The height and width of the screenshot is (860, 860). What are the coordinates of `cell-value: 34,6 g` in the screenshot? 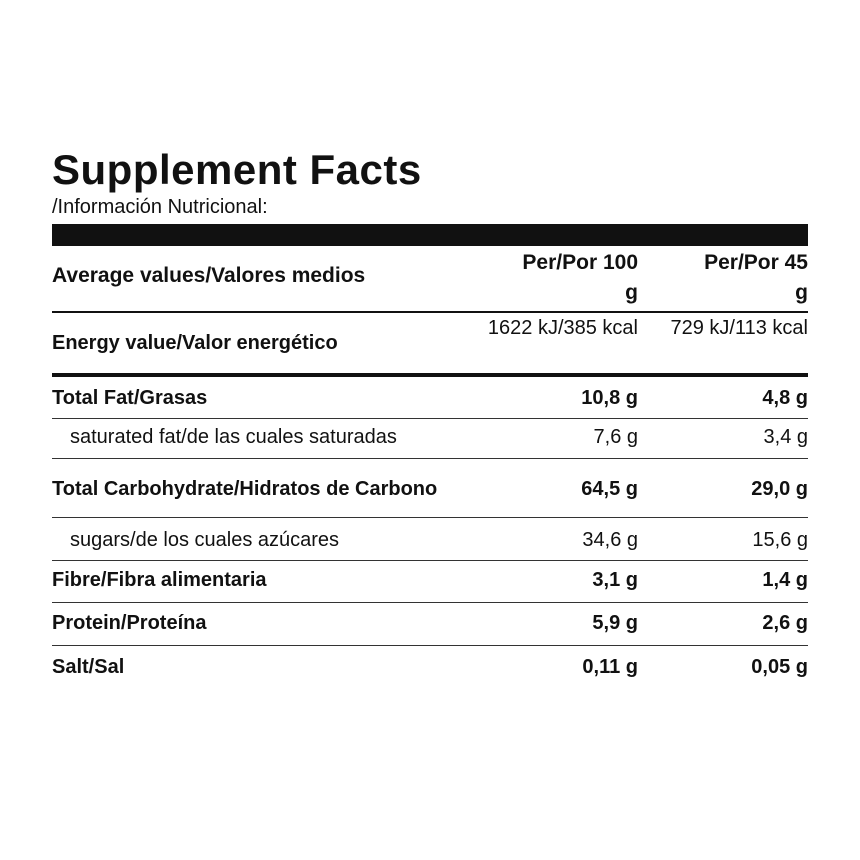 It's located at (610, 540).